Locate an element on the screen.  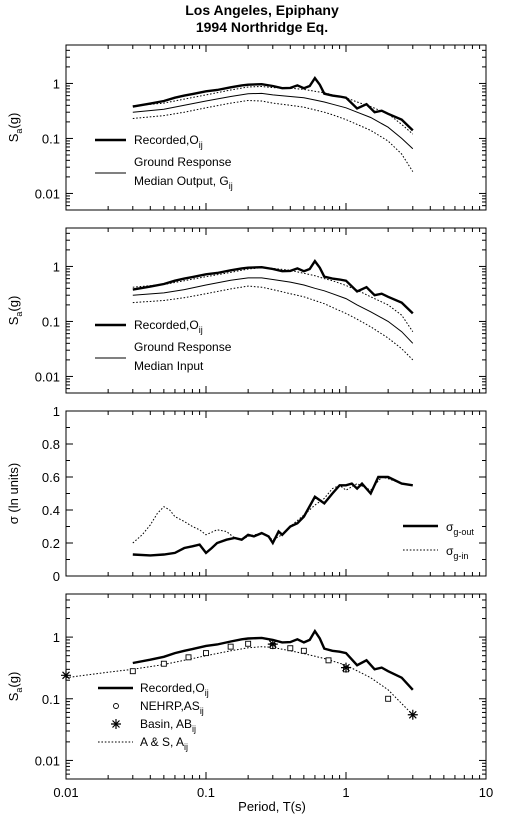
legend-label: A & S, Aij is located at coordinates (164, 743).